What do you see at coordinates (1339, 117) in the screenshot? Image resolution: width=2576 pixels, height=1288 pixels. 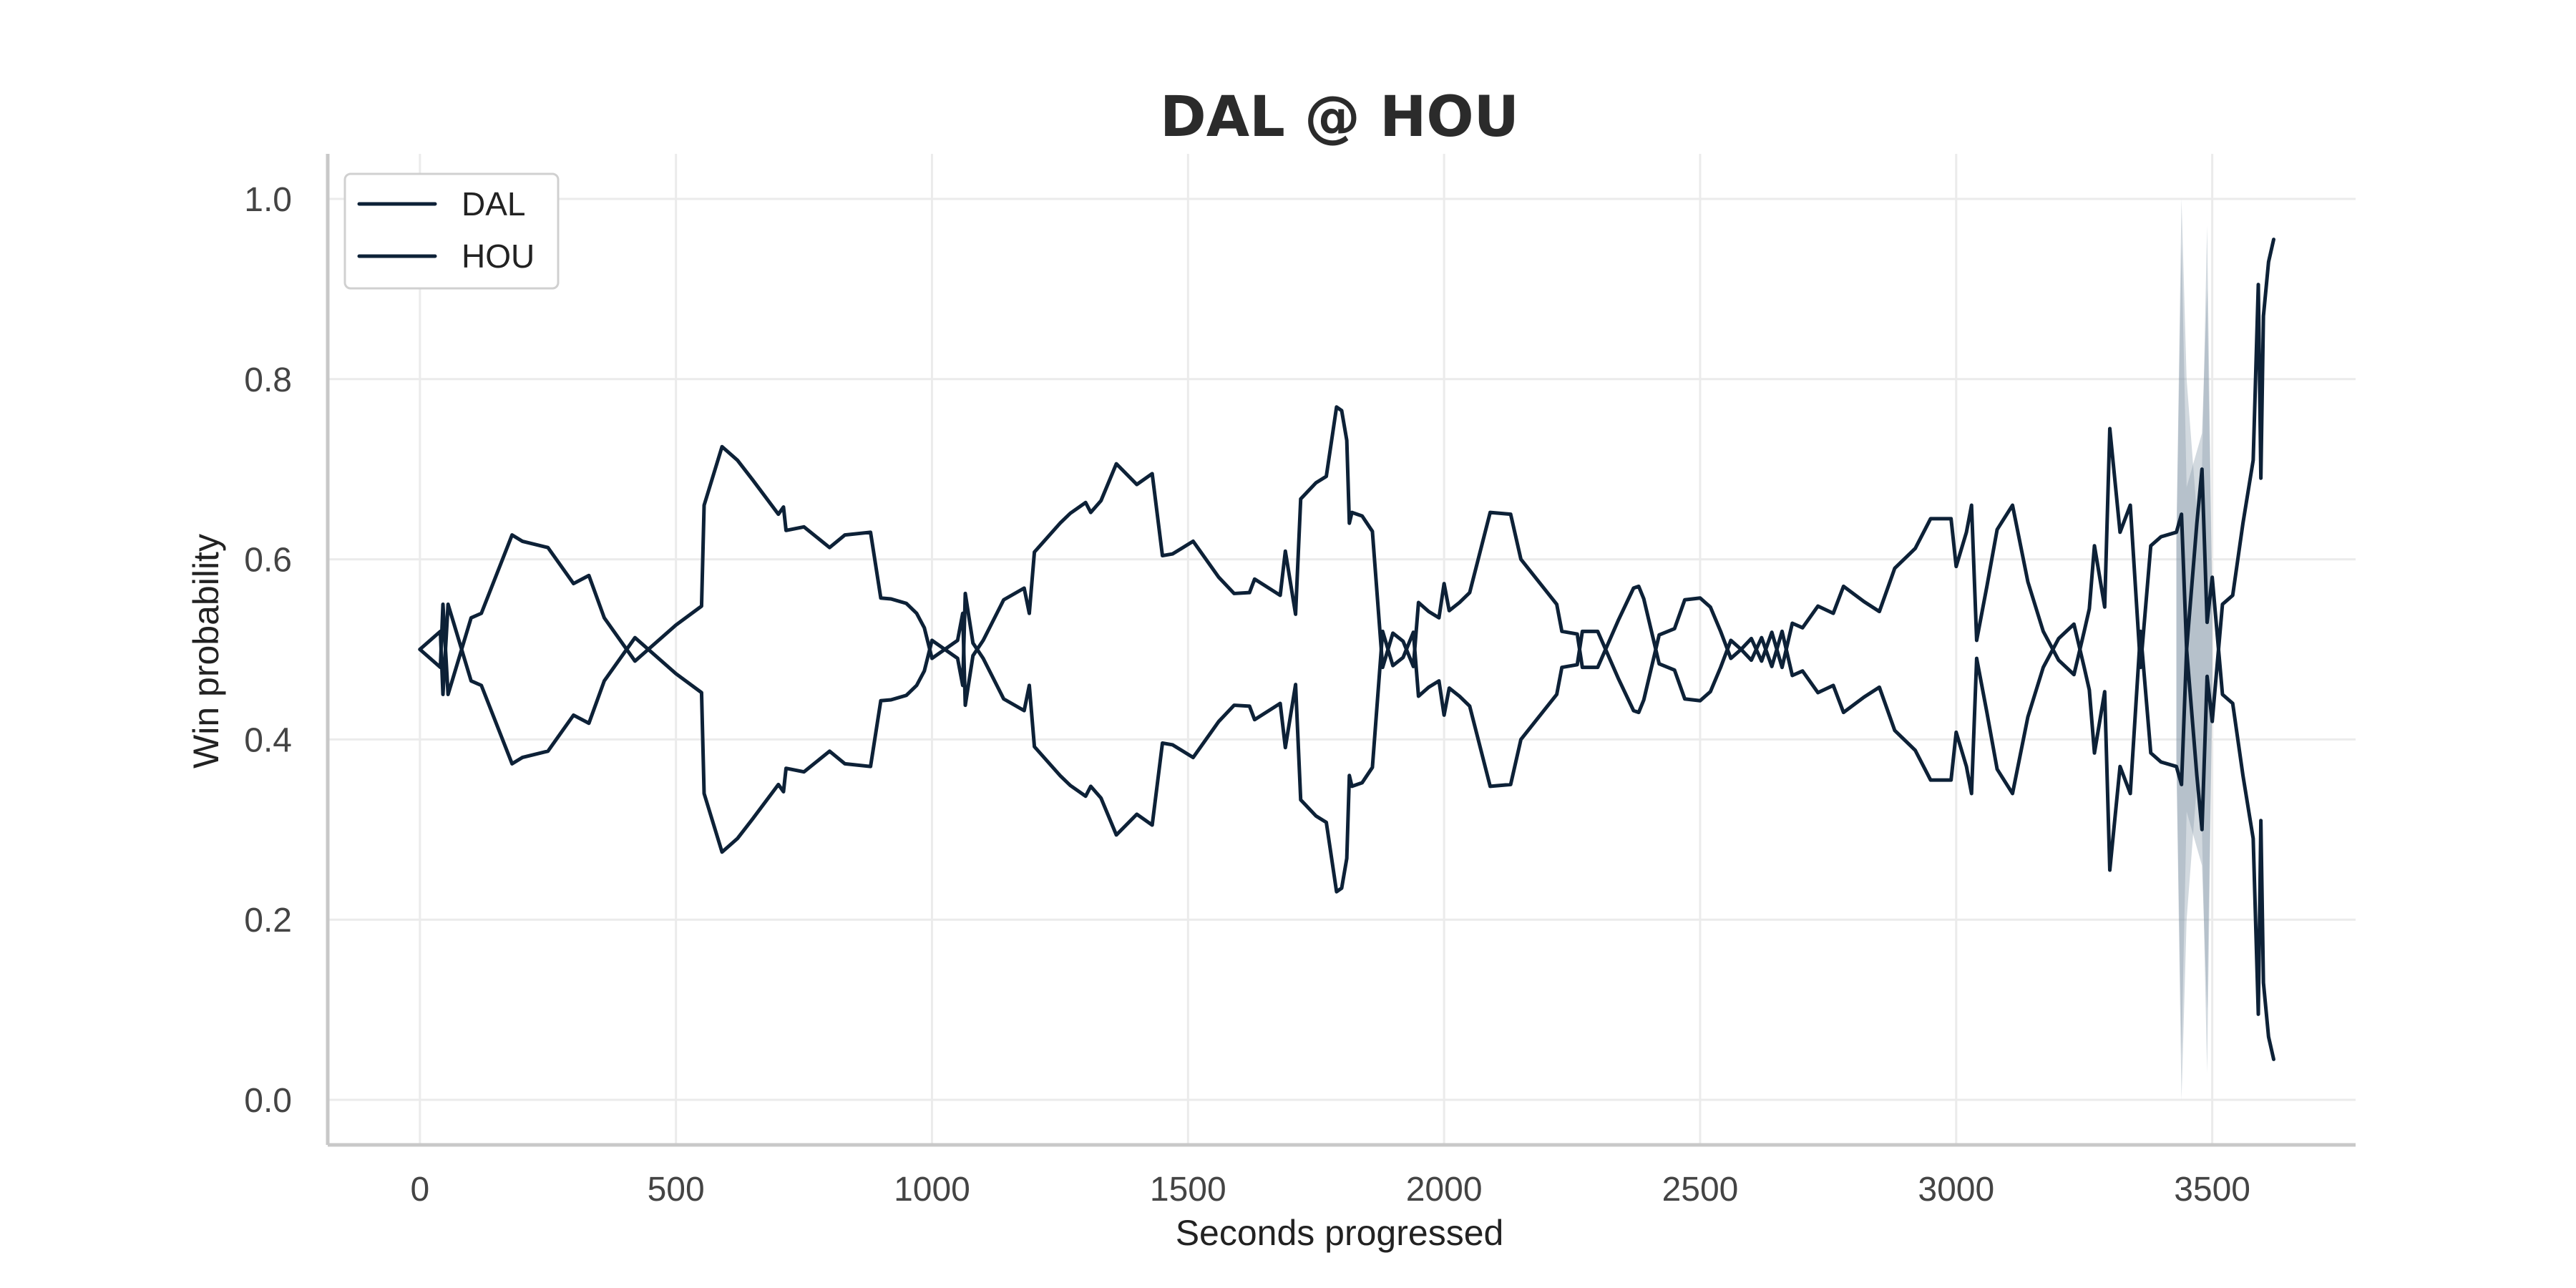 I see `chart-title: DAL @ HOU` at bounding box center [1339, 117].